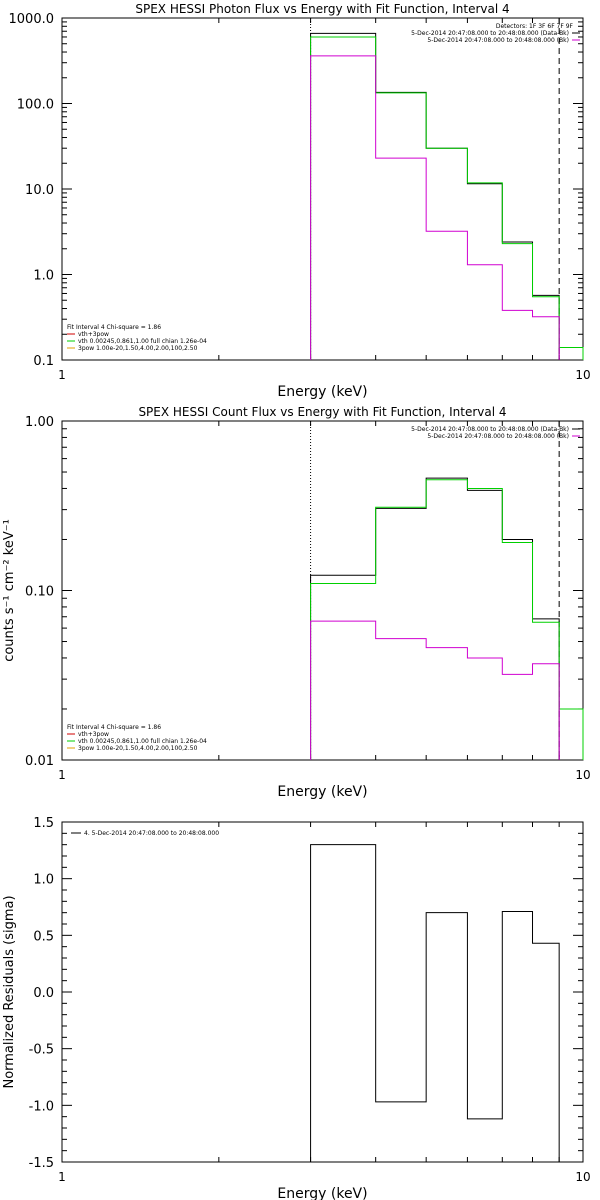 The width and height of the screenshot is (600, 1200). Describe the element at coordinates (39, 761) in the screenshot. I see `y-tick-label: 0.01` at that location.